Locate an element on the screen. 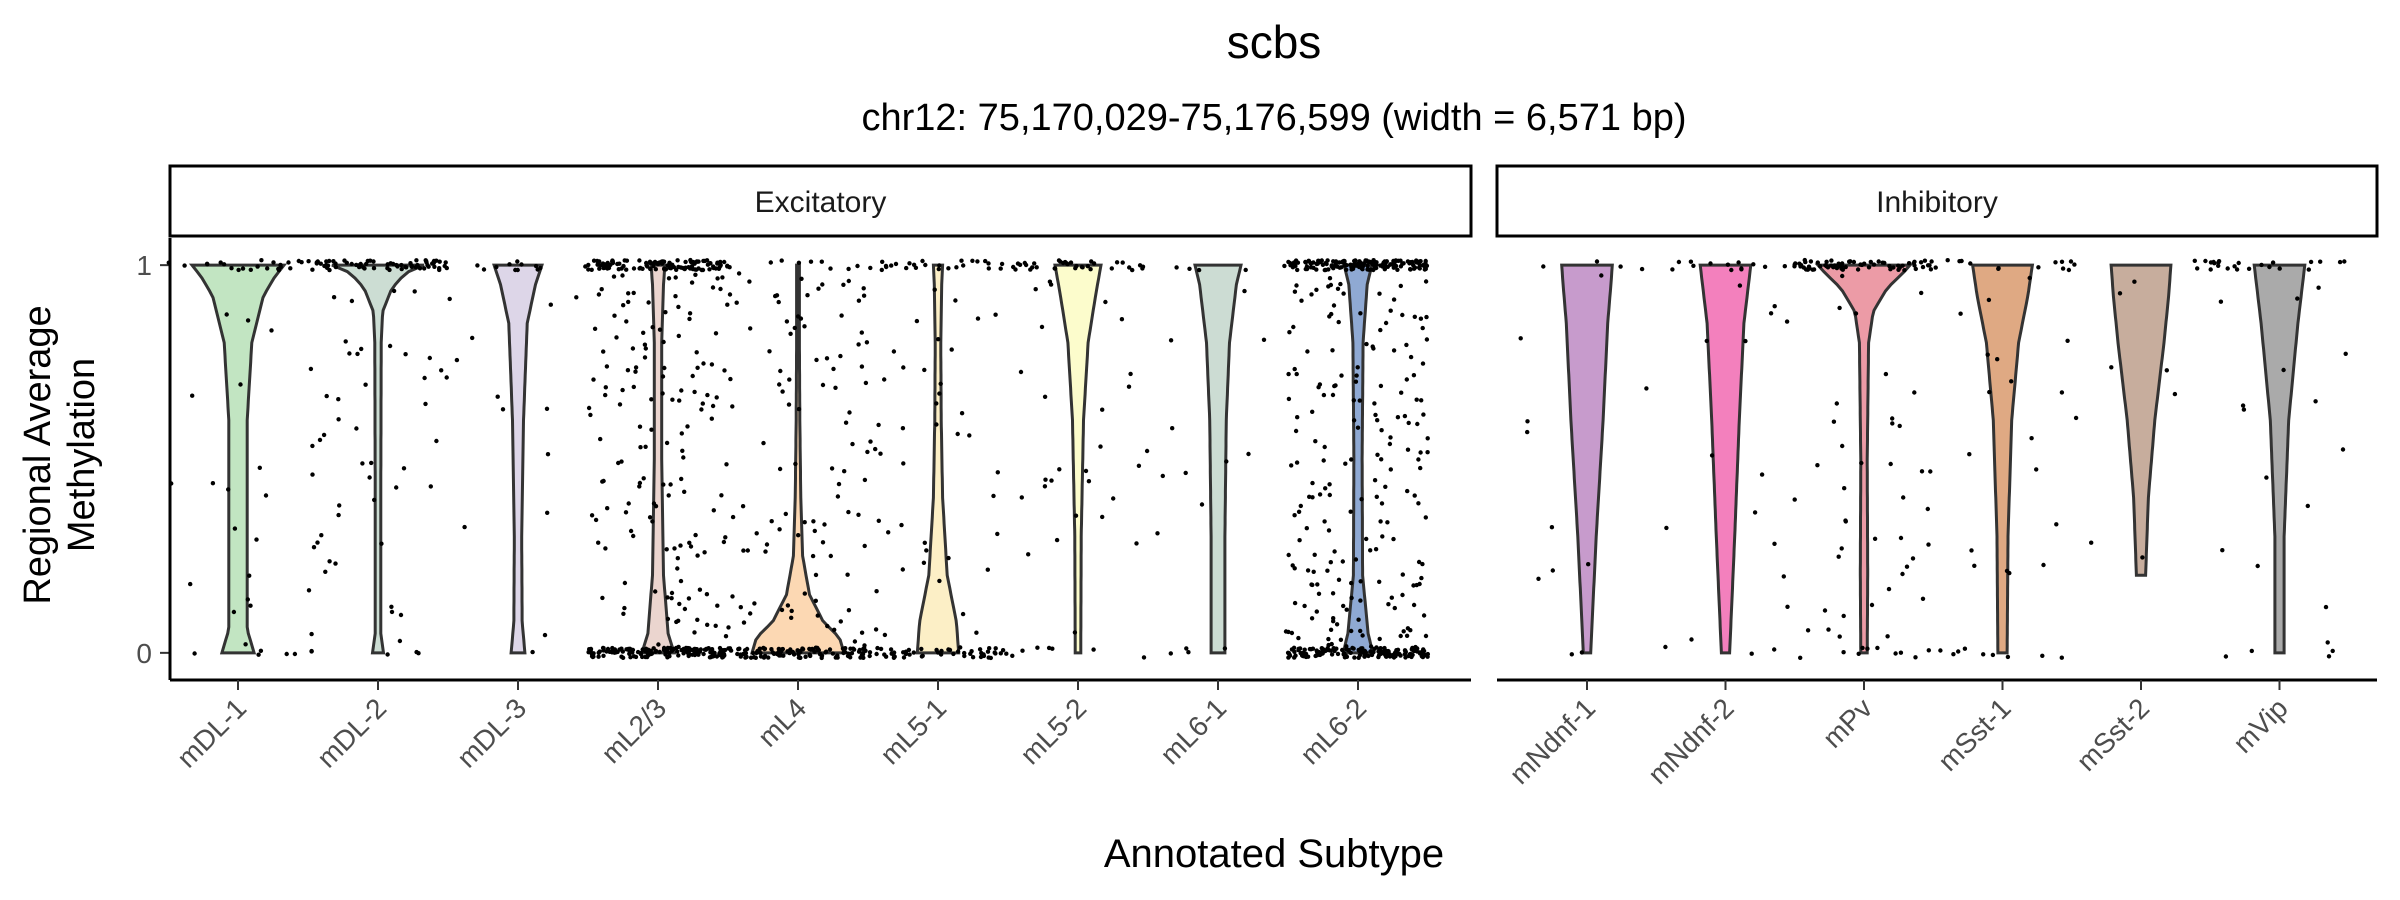  y-axis-label-line-1: Regional Average is located at coordinates (38, 454).